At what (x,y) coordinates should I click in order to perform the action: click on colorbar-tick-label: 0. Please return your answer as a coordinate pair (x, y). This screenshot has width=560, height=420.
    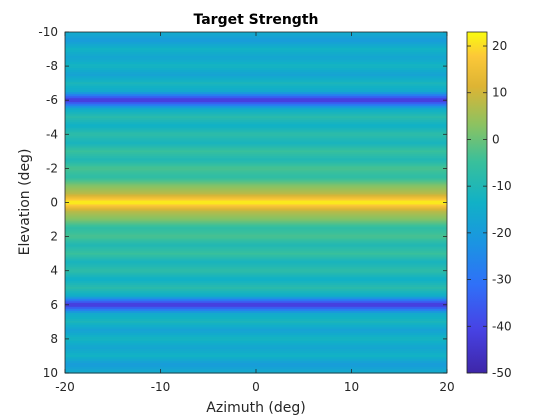
    Looking at the image, I should click on (496, 139).